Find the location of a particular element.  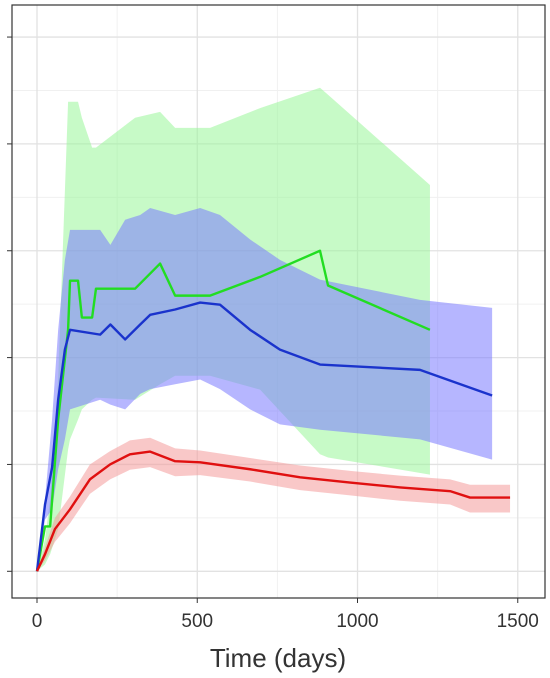

x-tick-label: 1000 is located at coordinates (357, 621).